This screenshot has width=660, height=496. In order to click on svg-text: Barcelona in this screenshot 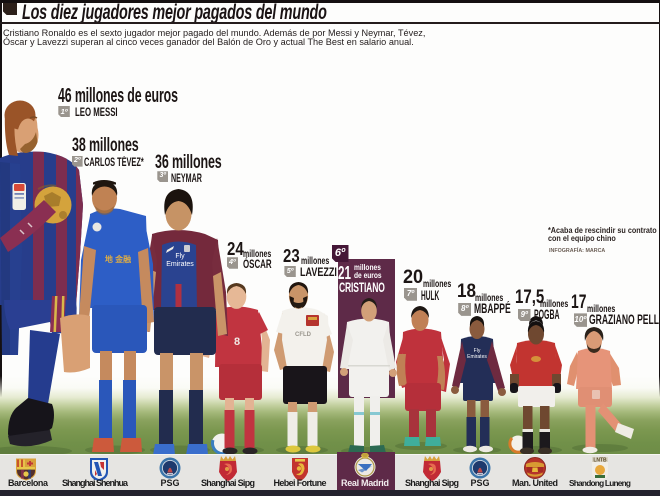, I will do `click(28, 483)`.